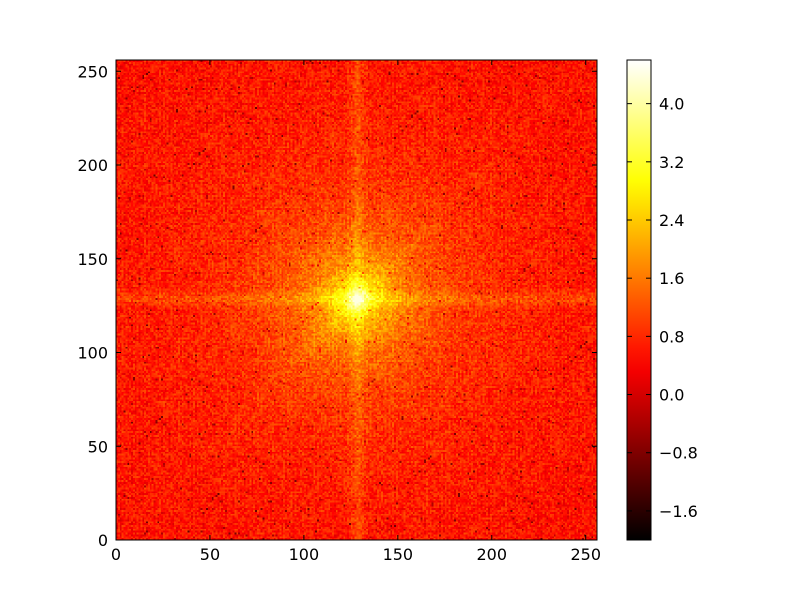 The image size is (800, 600). I want to click on y-tick-label: 50, so click(98, 446).